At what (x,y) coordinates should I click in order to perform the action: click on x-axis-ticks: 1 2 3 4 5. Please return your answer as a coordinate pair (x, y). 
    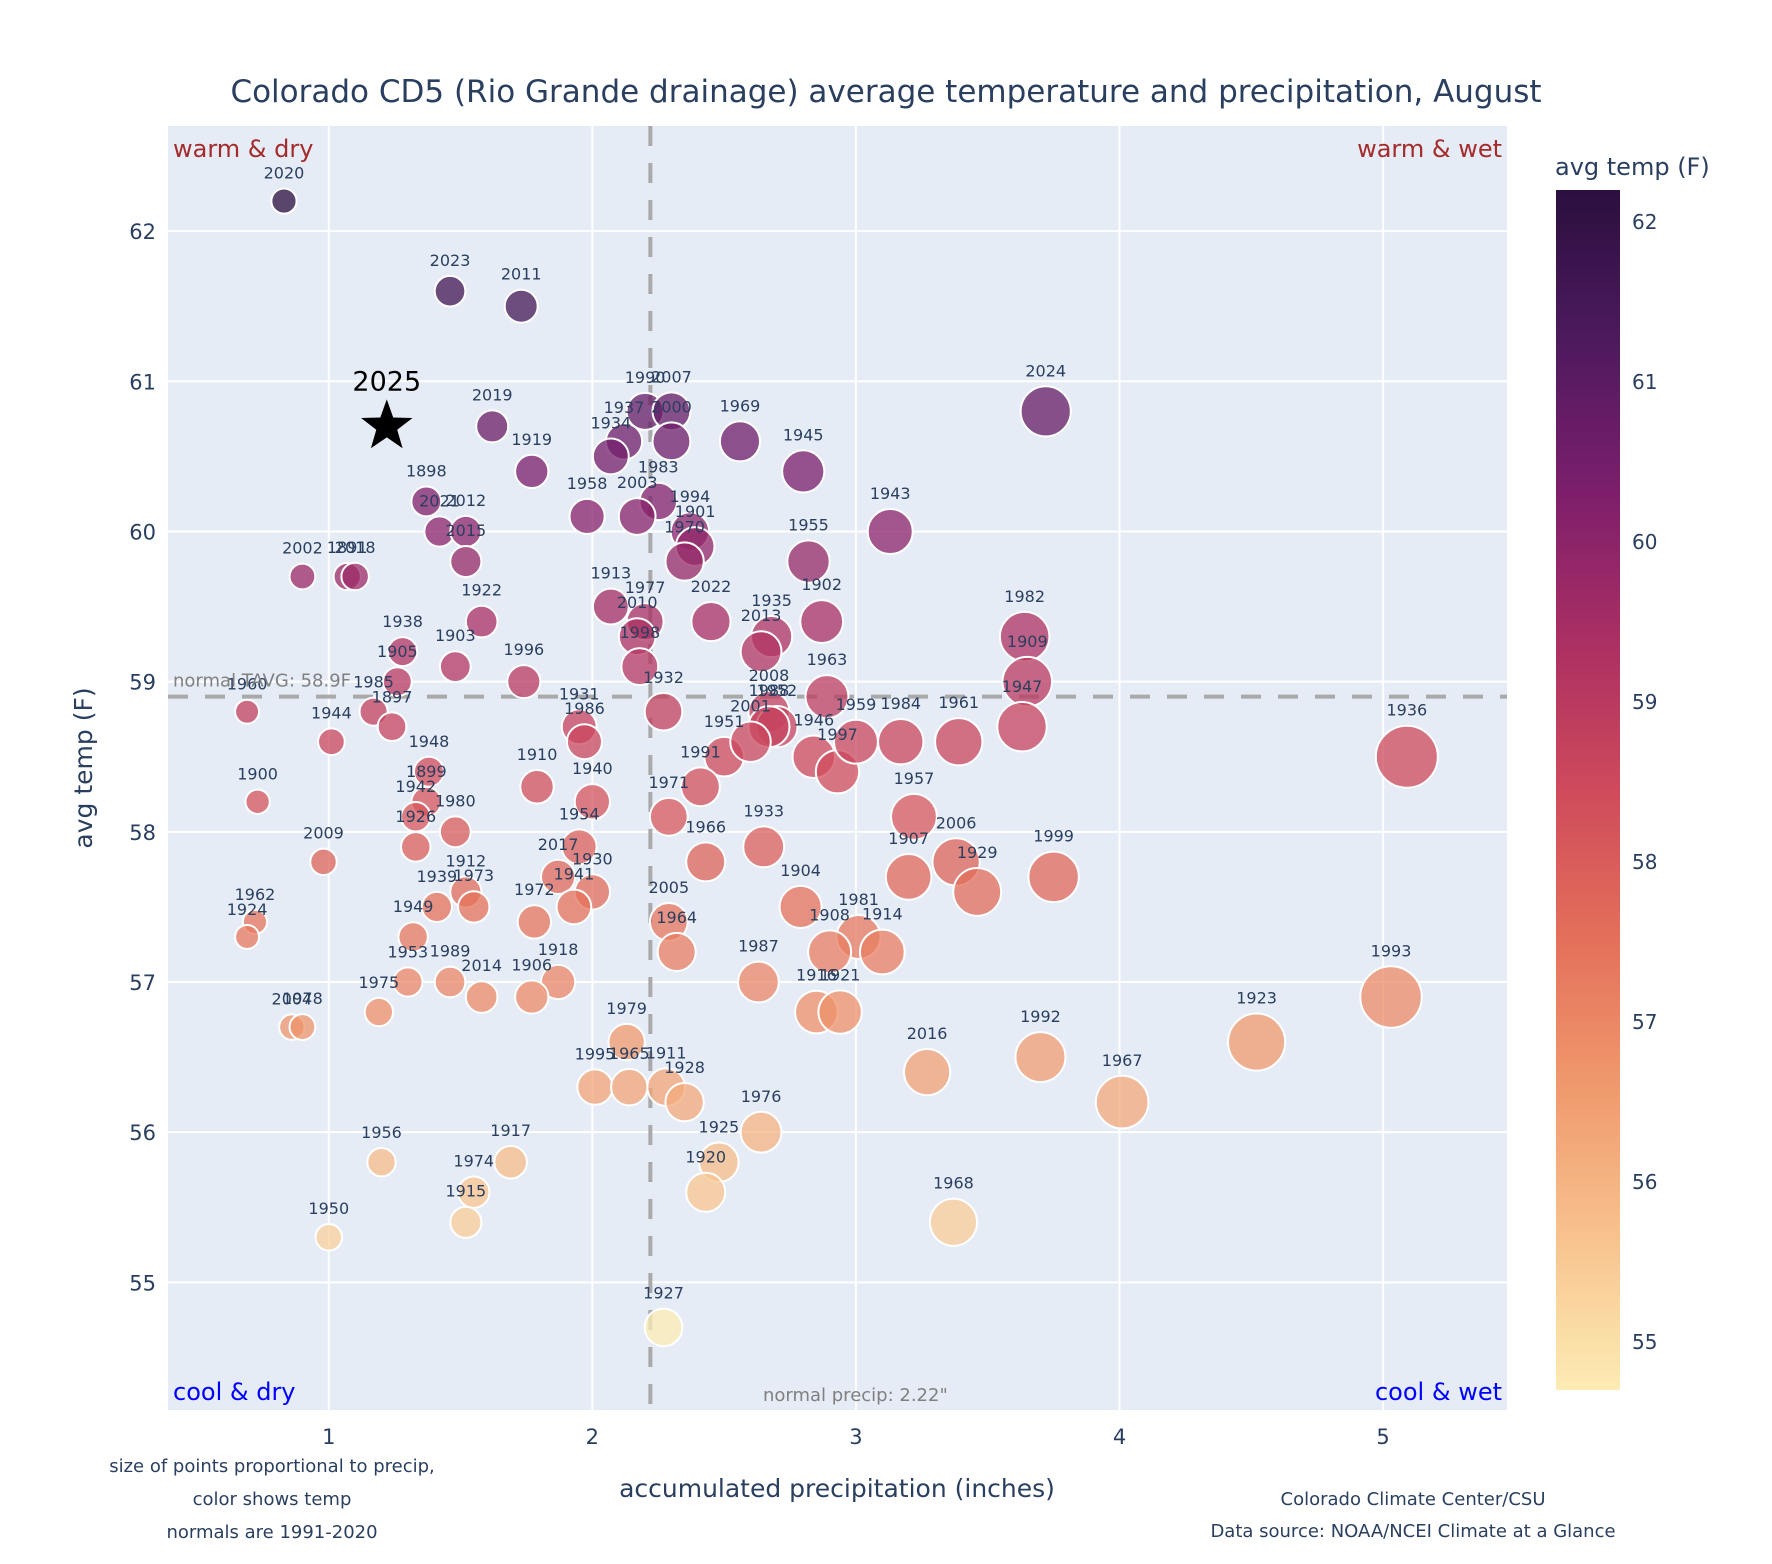
    Looking at the image, I should click on (856, 1437).